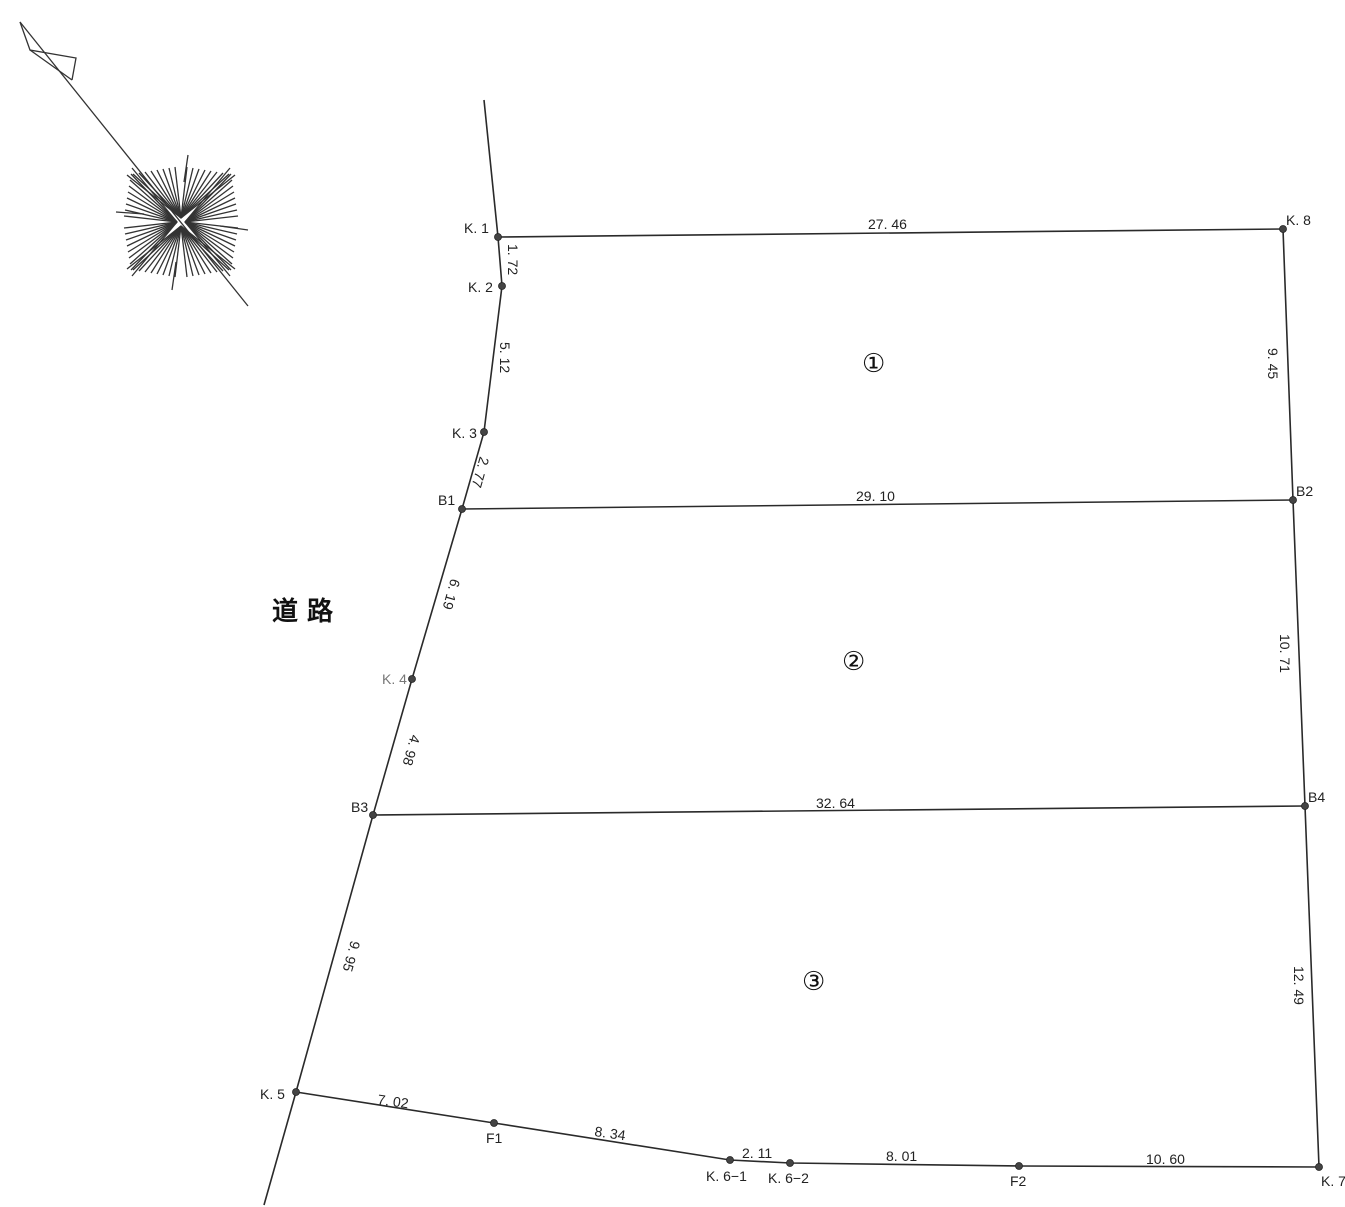 The image size is (1345, 1207). Describe the element at coordinates (502, 286) in the screenshot. I see `point-k2` at that location.